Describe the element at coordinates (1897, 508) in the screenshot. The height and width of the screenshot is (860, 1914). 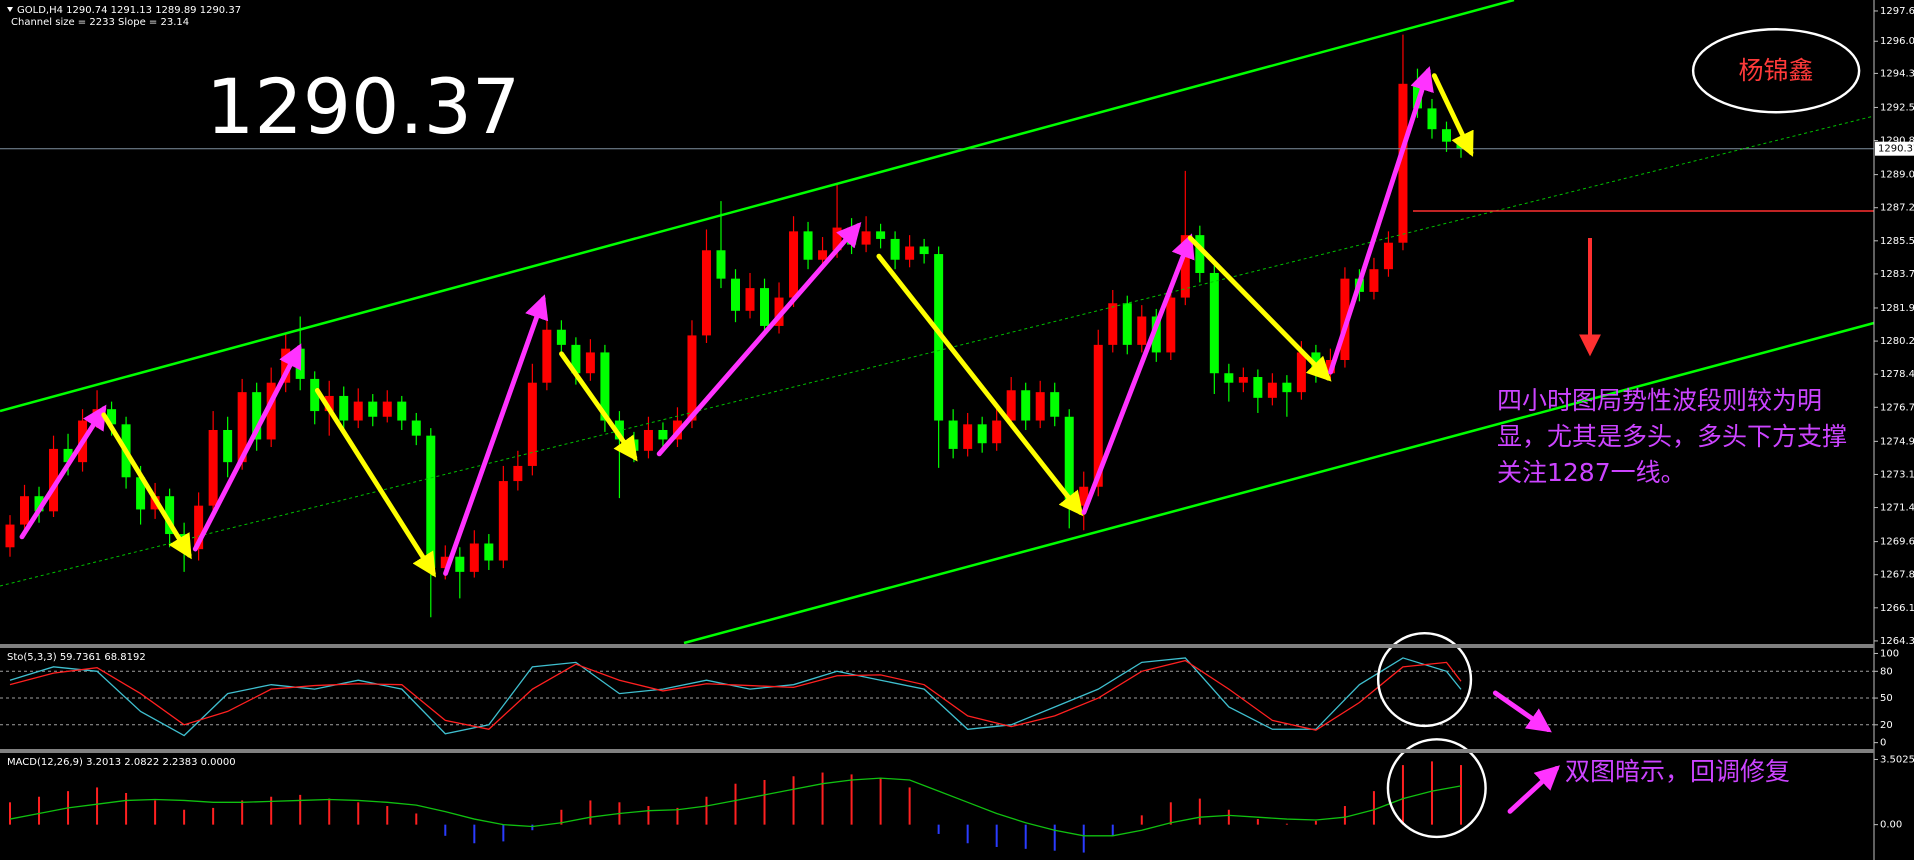
I see `y-tick-label: 1271.40` at that location.